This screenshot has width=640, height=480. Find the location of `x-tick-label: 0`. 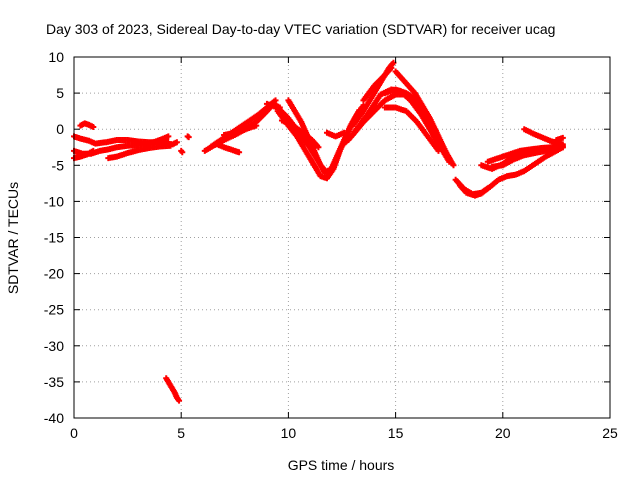

x-tick-label: 0 is located at coordinates (74, 433).